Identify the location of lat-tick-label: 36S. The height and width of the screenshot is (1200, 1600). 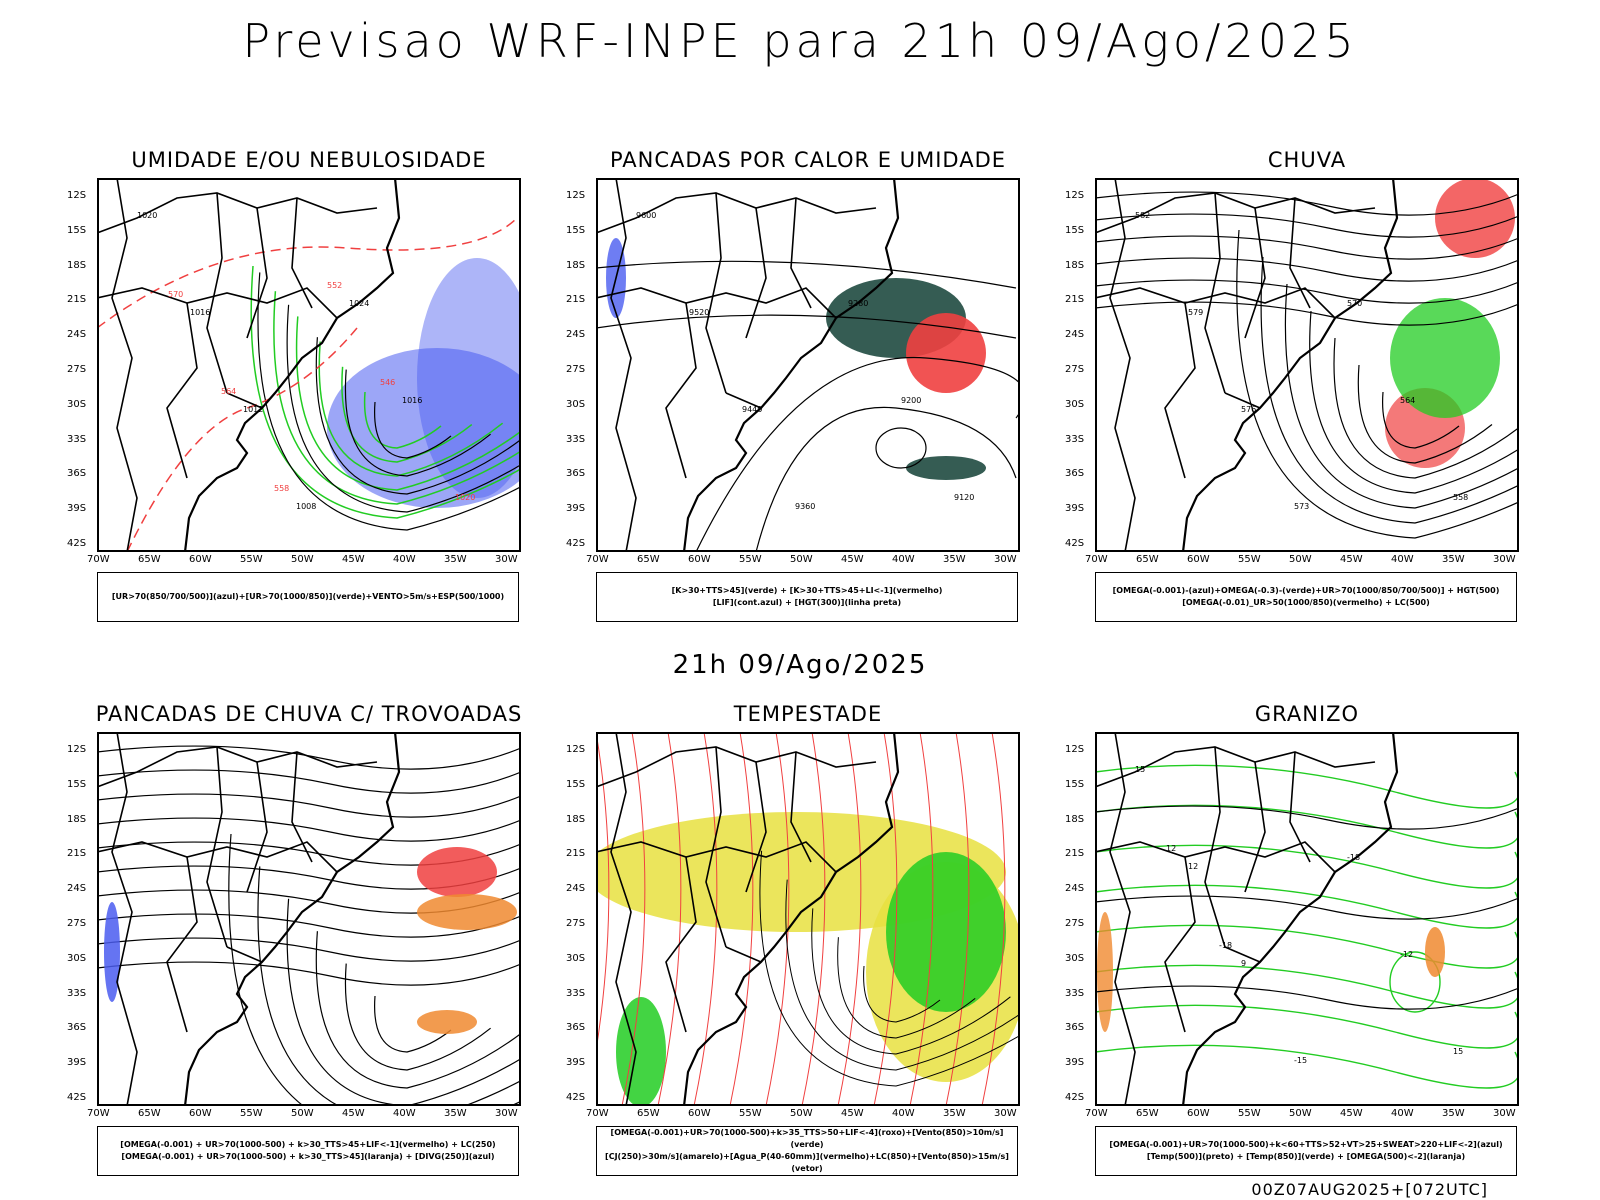
(1075, 474).